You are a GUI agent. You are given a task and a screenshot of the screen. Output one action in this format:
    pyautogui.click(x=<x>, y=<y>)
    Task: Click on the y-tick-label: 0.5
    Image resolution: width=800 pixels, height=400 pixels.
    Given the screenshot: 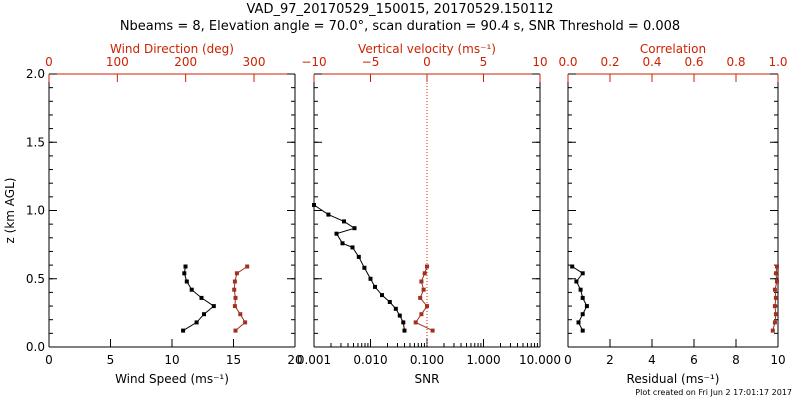 What is the action you would take?
    pyautogui.click(x=35, y=279)
    